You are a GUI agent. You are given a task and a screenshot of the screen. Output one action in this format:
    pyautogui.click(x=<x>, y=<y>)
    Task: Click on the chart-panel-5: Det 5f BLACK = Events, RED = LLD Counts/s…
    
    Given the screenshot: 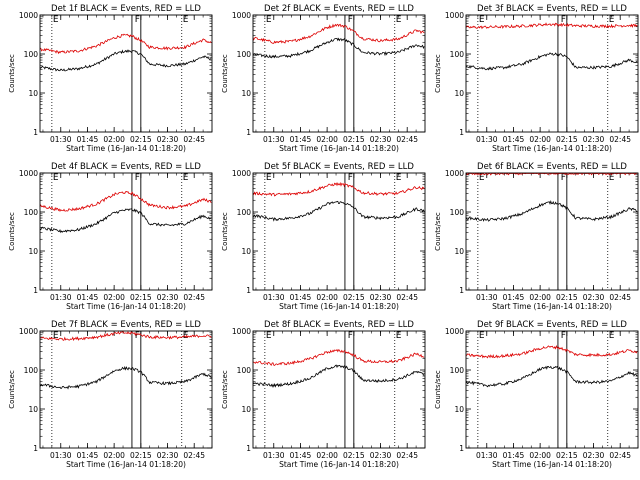 What is the action you would take?
    pyautogui.click(x=323, y=236)
    